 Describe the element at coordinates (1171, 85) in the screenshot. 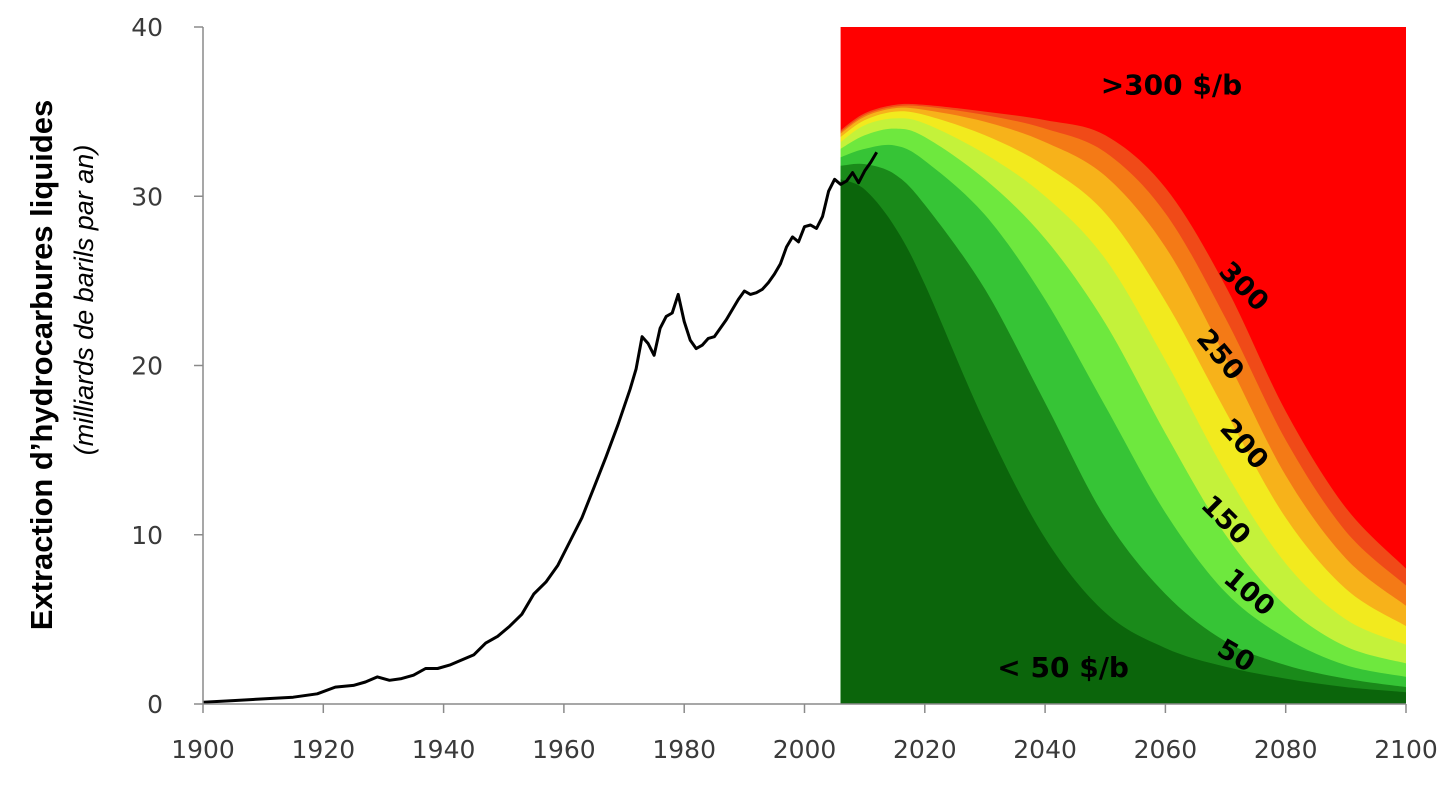

I see `annotation-over-300: >300 $/b` at that location.